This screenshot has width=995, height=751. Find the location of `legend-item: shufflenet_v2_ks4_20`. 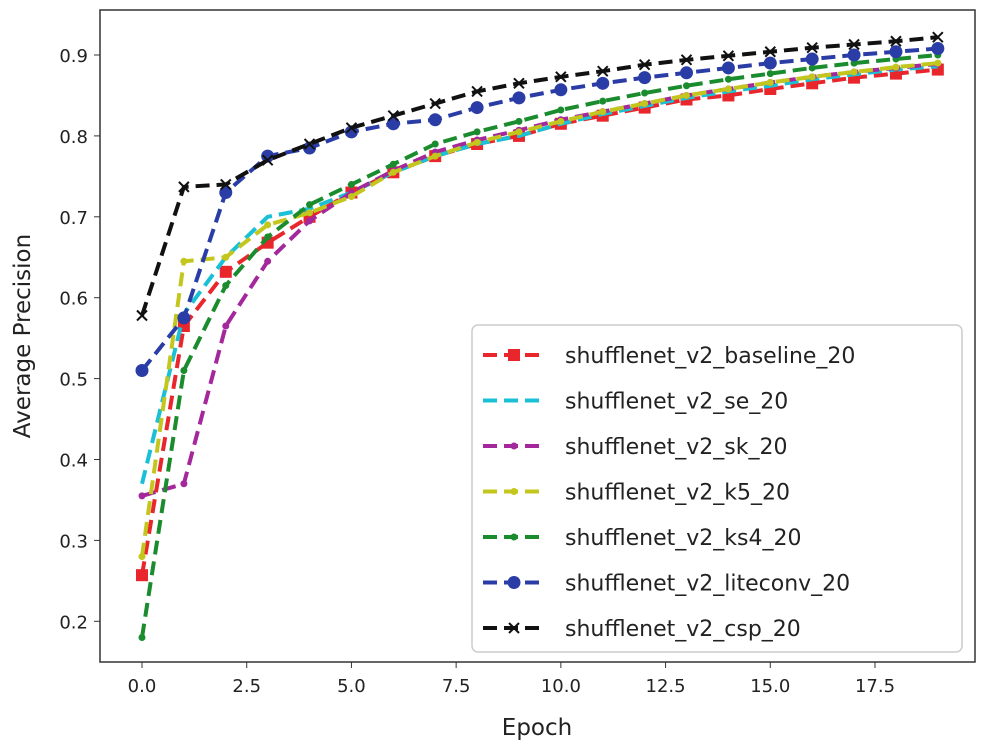

legend-item: shufflenet_v2_ks4_20 is located at coordinates (642, 538).